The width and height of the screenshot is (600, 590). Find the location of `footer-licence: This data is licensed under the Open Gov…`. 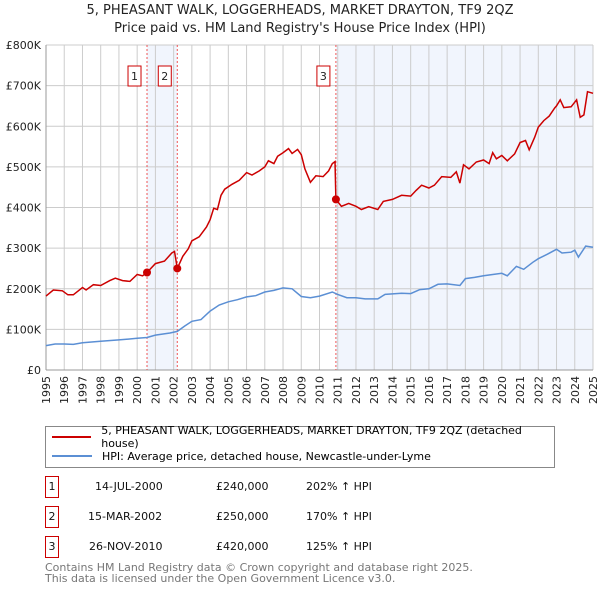

footer-licence: This data is licensed under the Open Gov… is located at coordinates (220, 578).